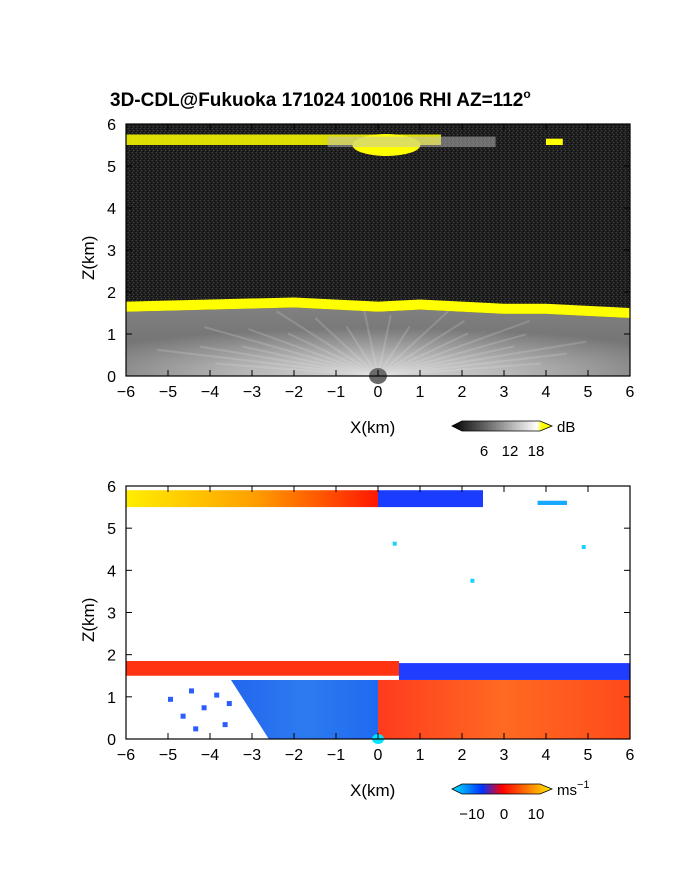 The height and width of the screenshot is (880, 680). I want to click on aerosol-highlight, so click(378, 341).